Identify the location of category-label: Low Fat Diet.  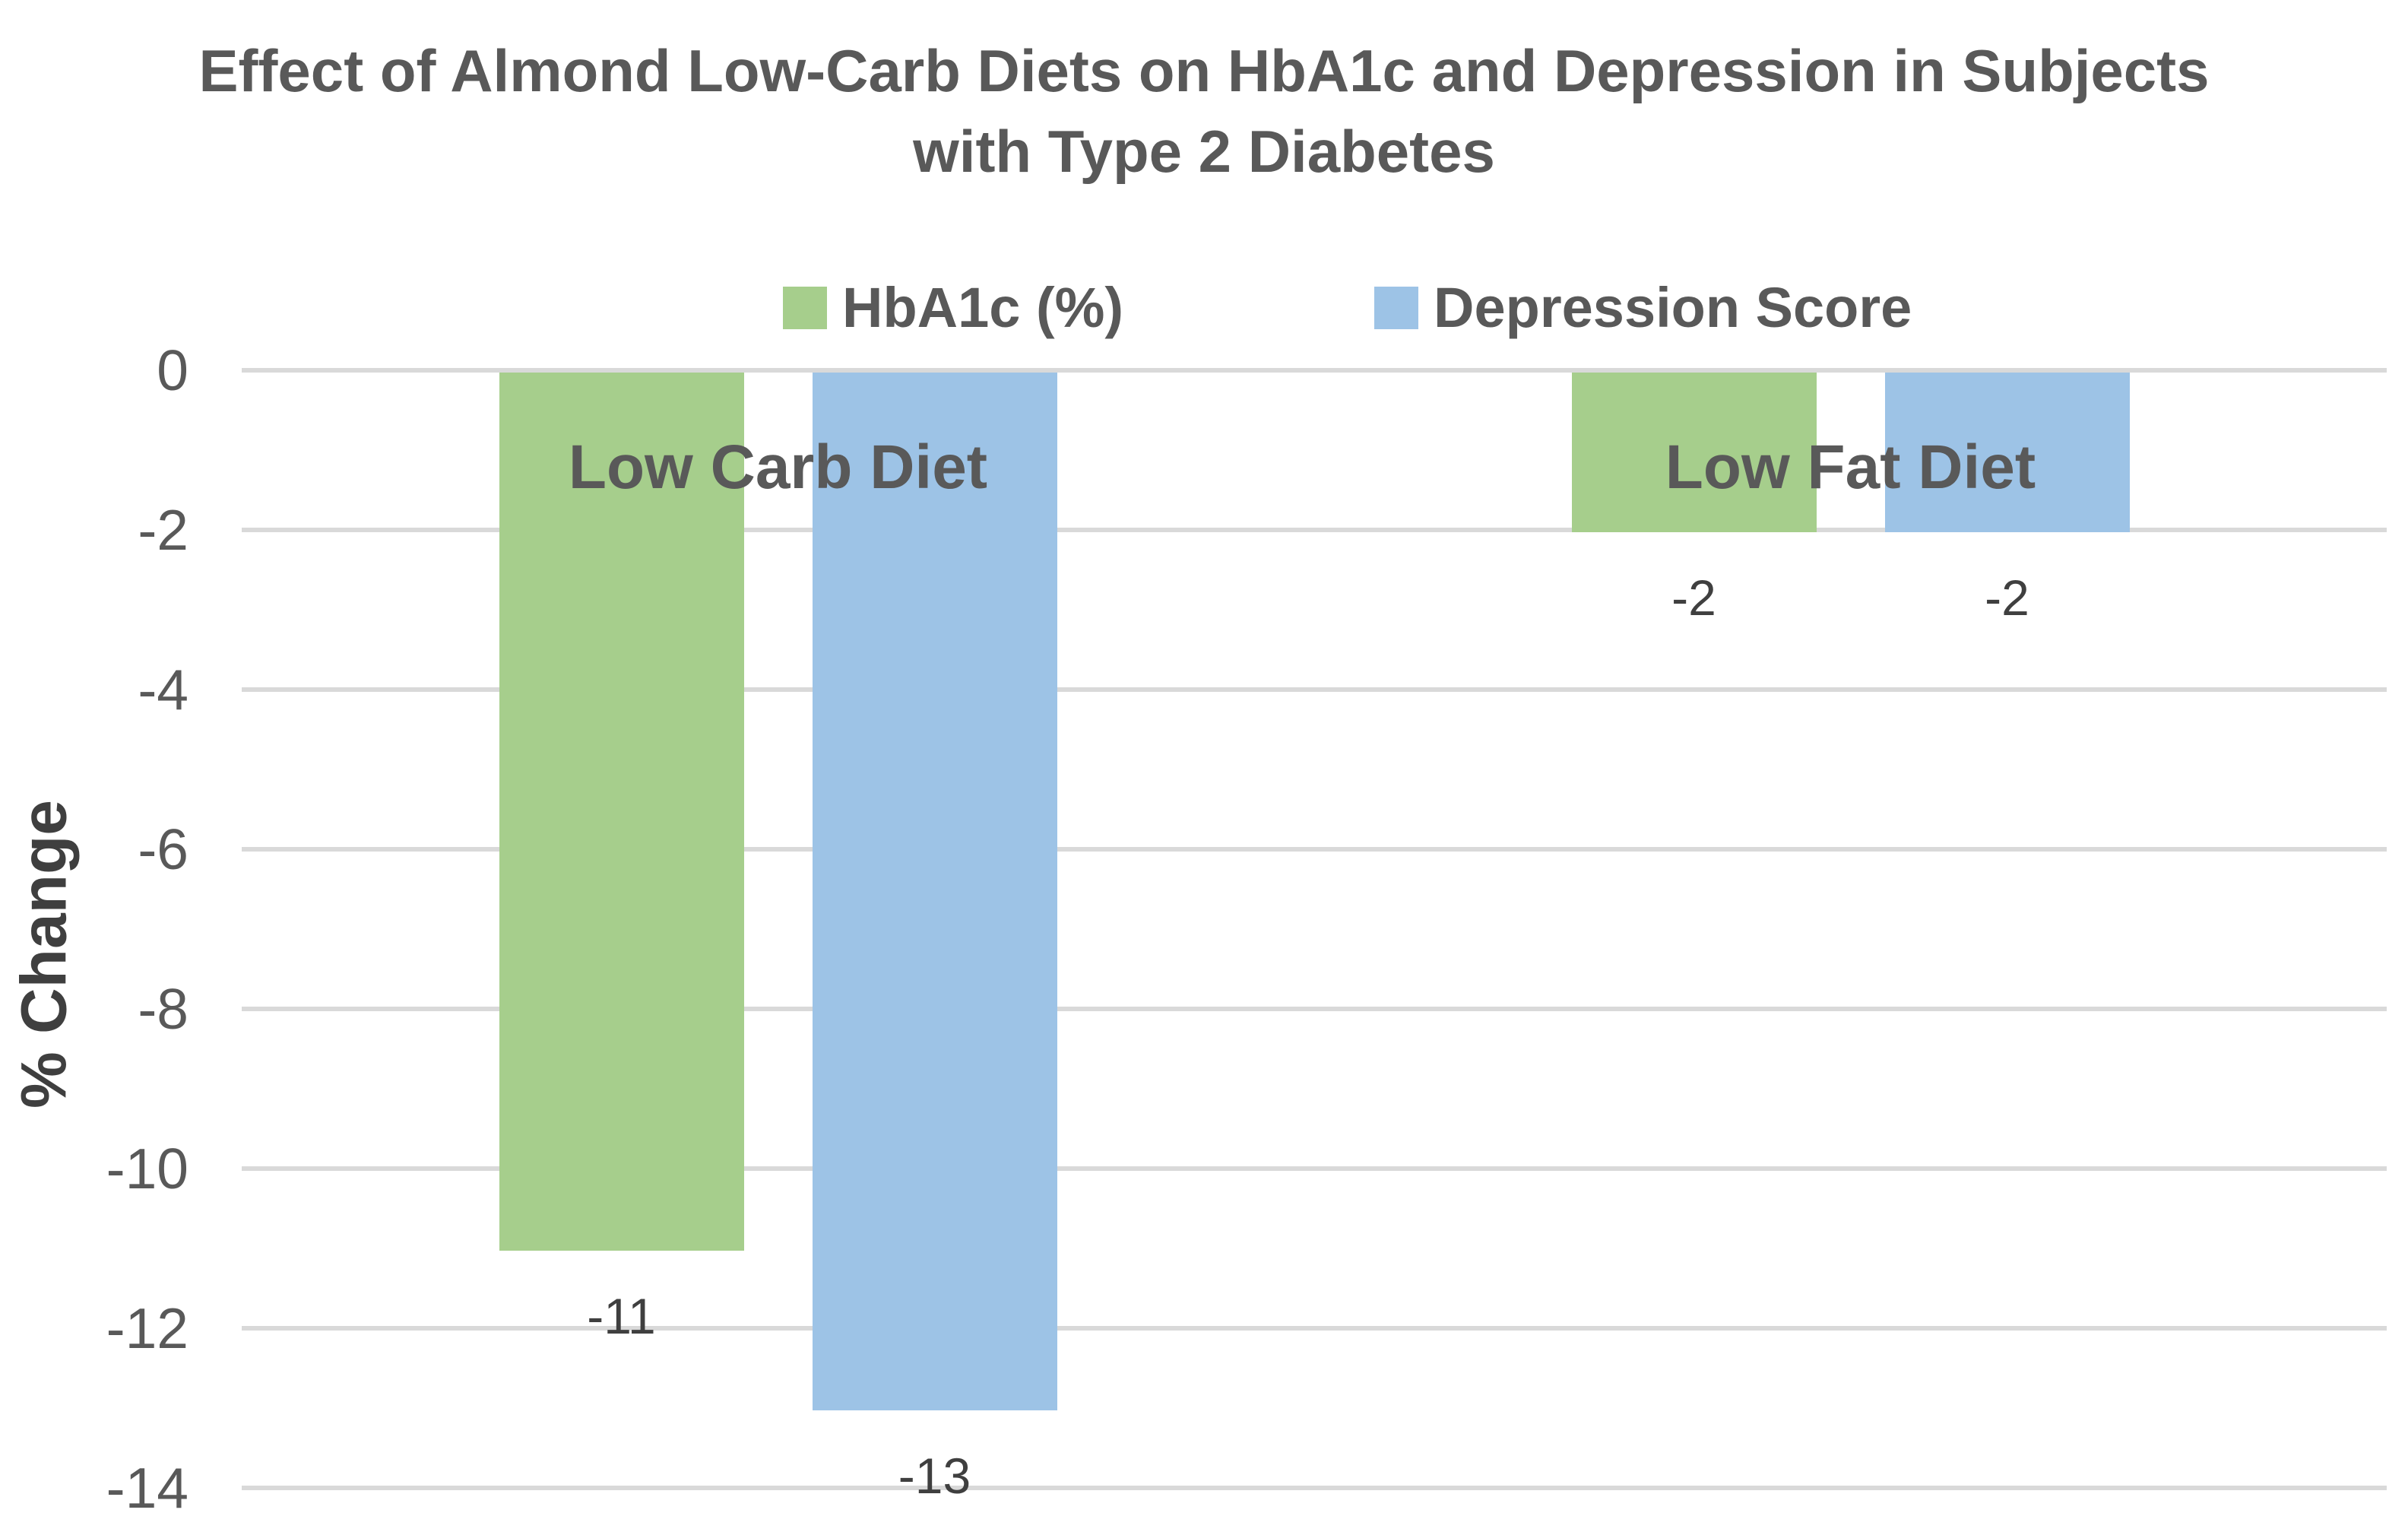
(1850, 467).